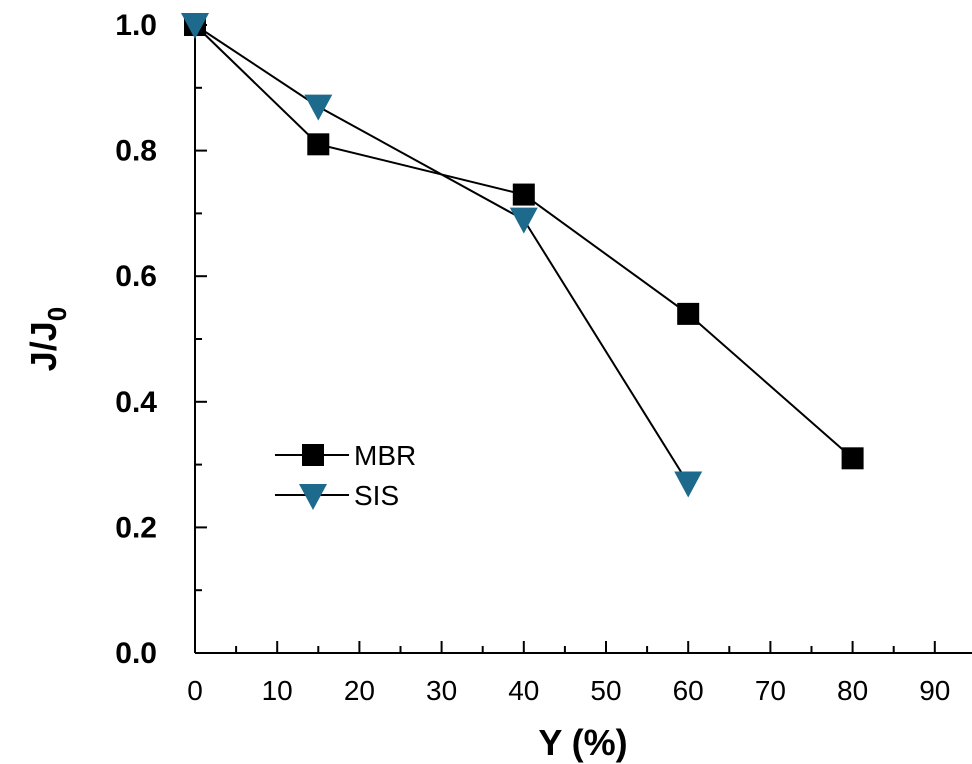 The width and height of the screenshot is (972, 764). What do you see at coordinates (523, 690) in the screenshot?
I see `x-tick-label: 40` at bounding box center [523, 690].